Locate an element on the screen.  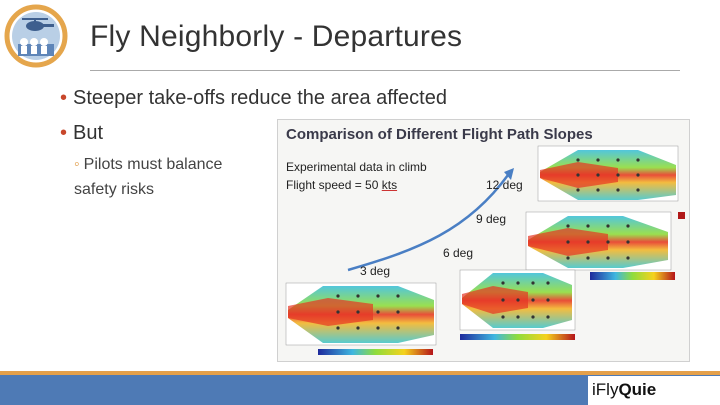
figure-info-line: Flight speed = 50 kts is located at coordinates (341, 185).